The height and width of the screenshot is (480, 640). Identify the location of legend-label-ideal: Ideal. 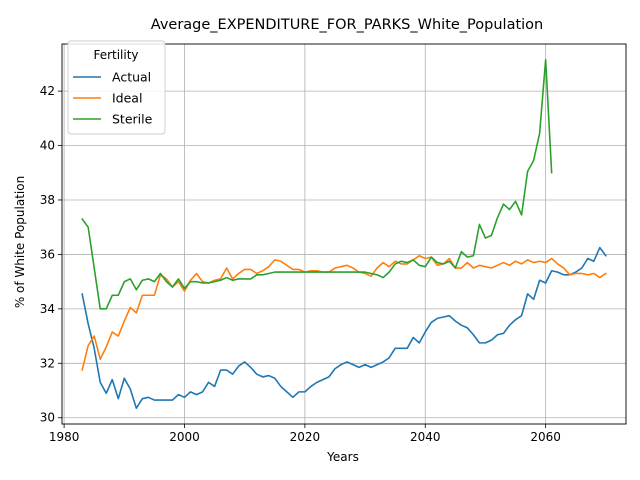
(127, 98).